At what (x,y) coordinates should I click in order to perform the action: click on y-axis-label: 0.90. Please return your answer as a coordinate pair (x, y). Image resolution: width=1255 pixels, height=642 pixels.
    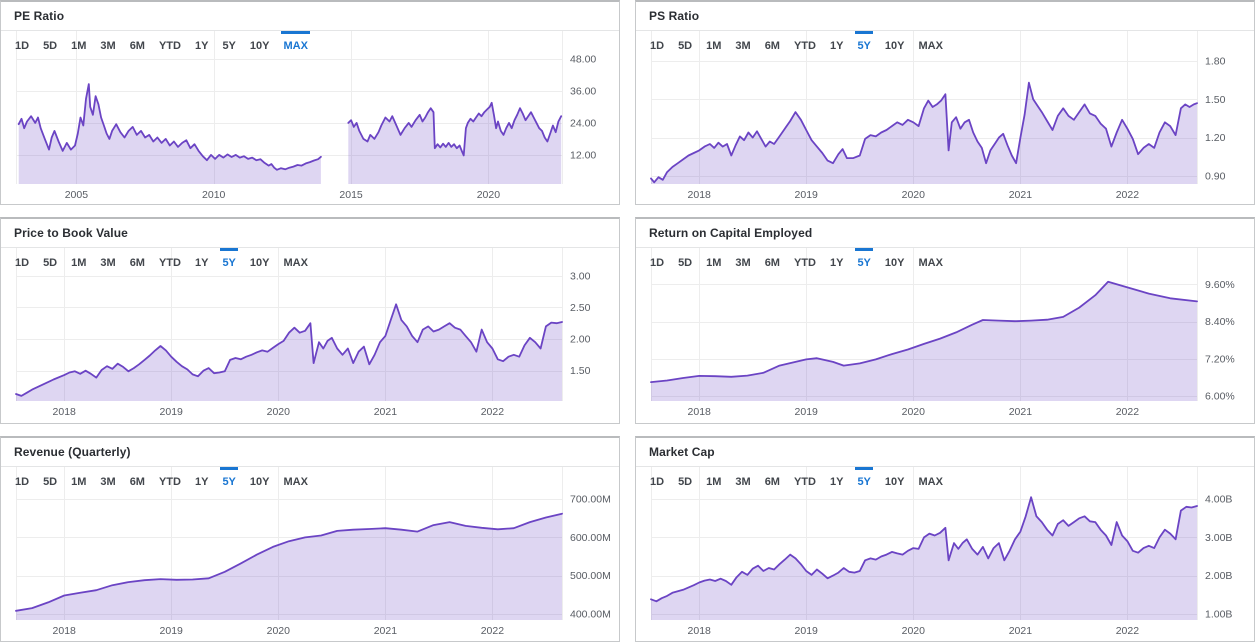
    Looking at the image, I should click on (1215, 177).